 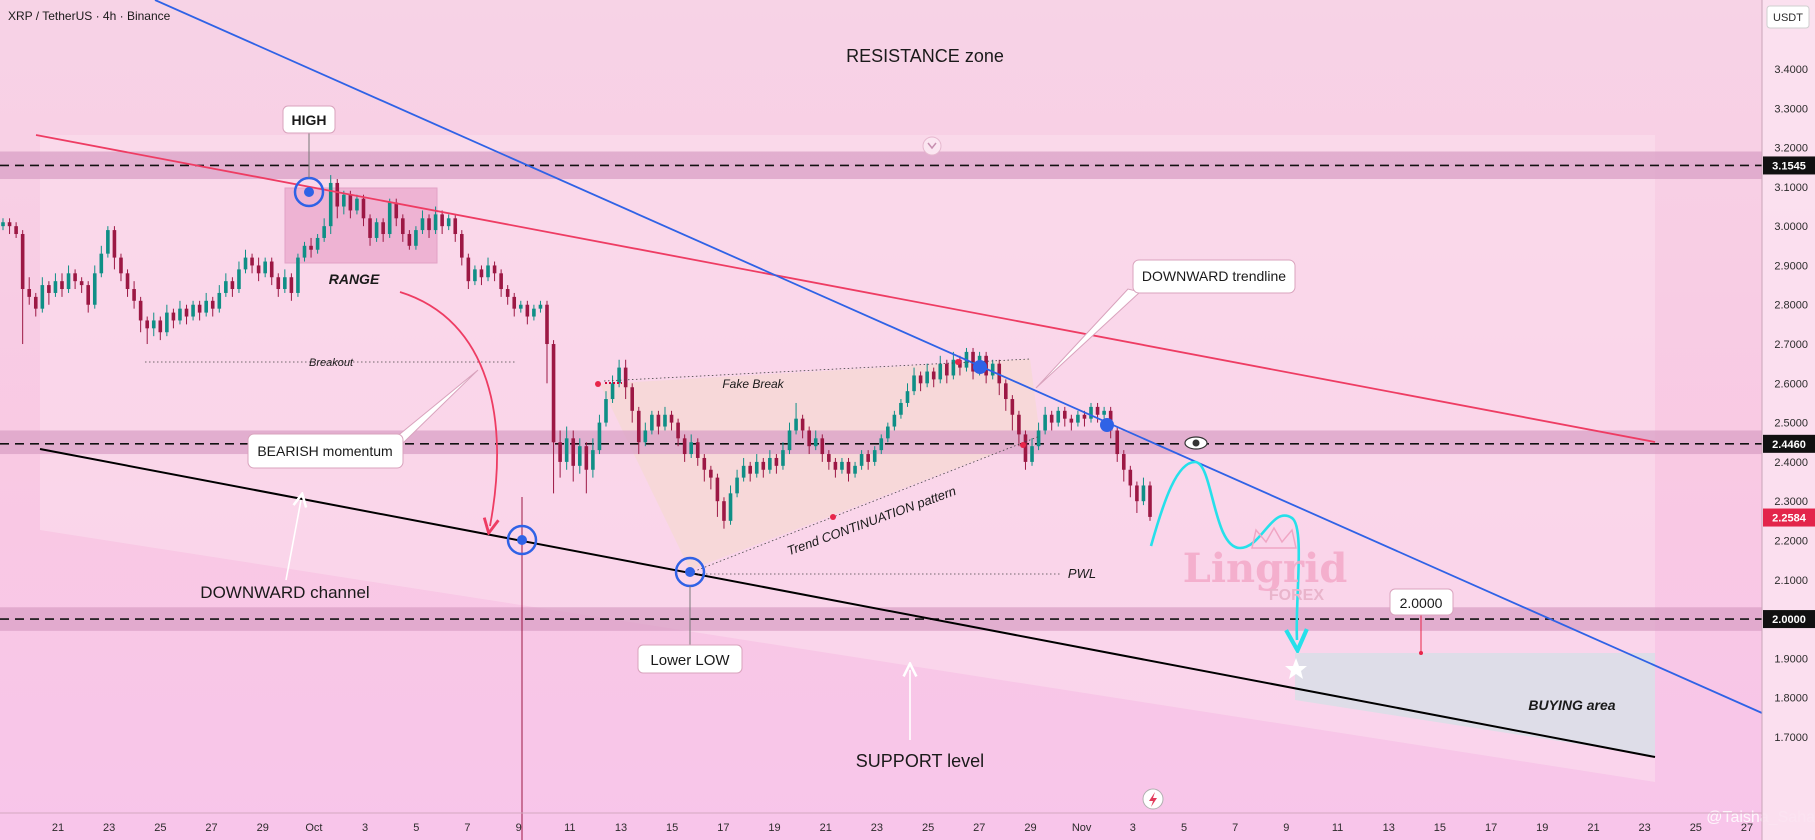 I want to click on price-tick-label: 2.6000, so click(x=1791, y=384).